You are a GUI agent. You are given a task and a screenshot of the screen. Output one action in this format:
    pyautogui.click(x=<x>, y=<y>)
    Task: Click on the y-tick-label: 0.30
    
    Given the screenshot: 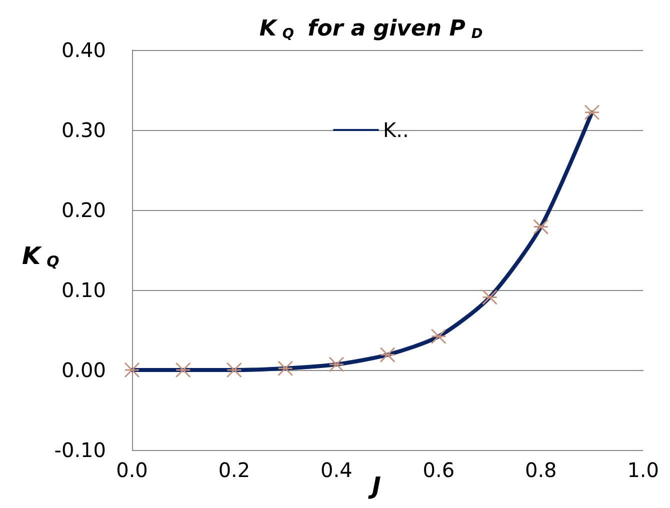 What is the action you would take?
    pyautogui.click(x=83, y=130)
    